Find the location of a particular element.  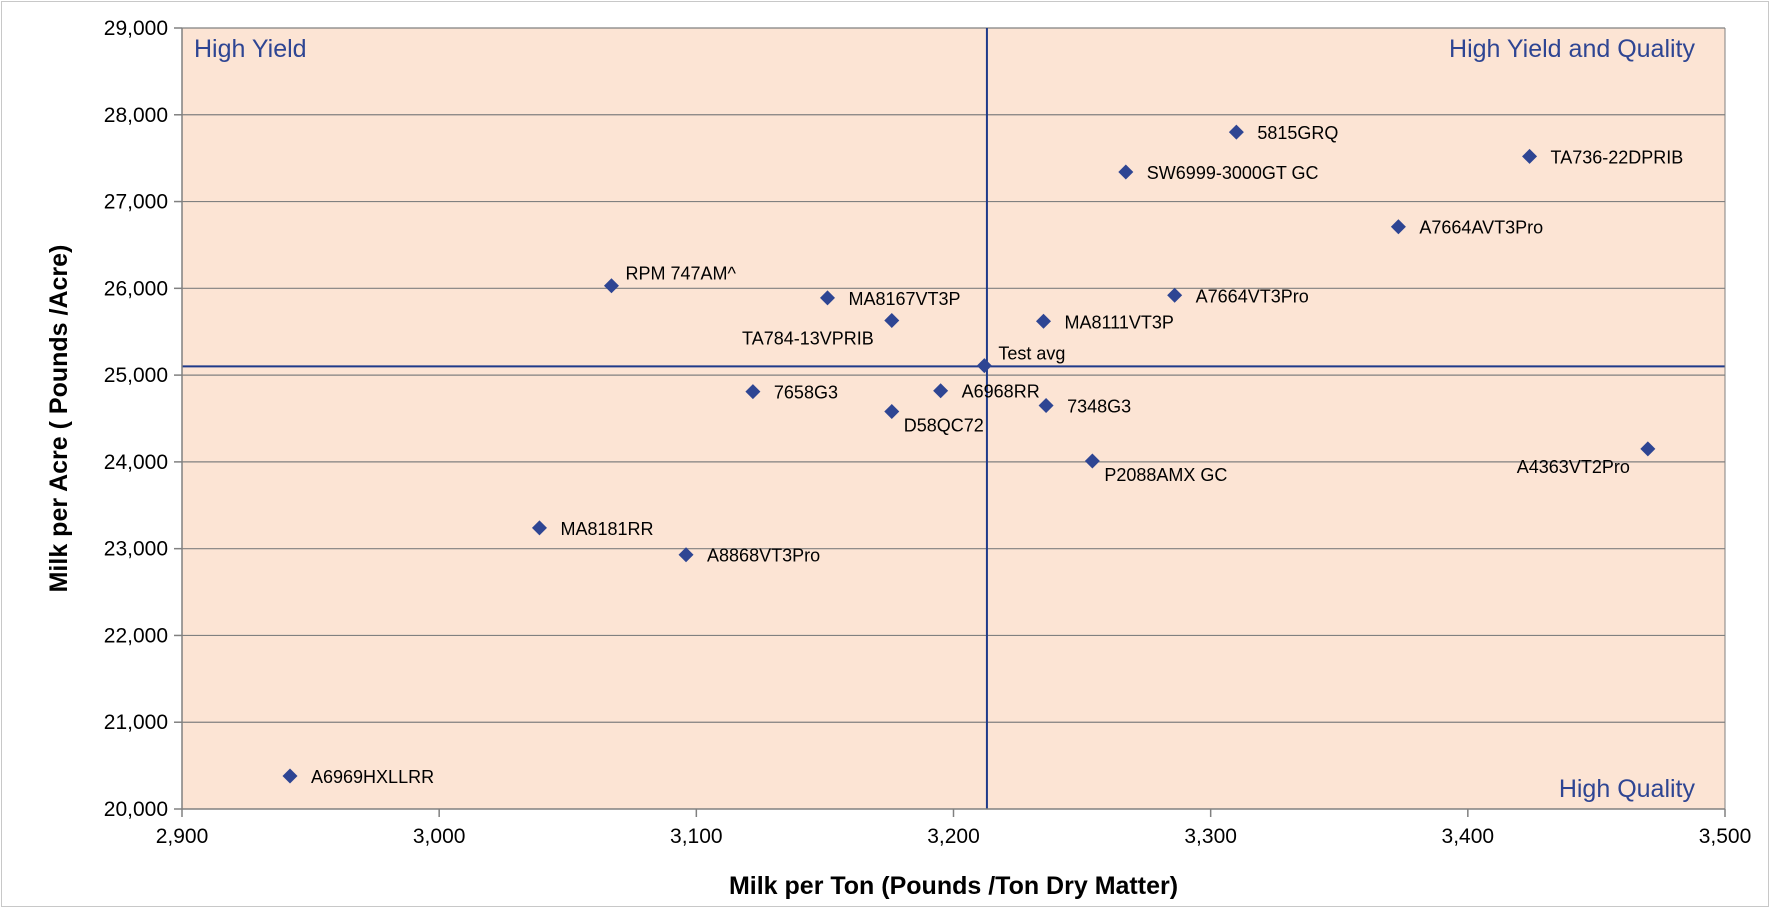

data-label: A6968RR is located at coordinates (1001, 392).